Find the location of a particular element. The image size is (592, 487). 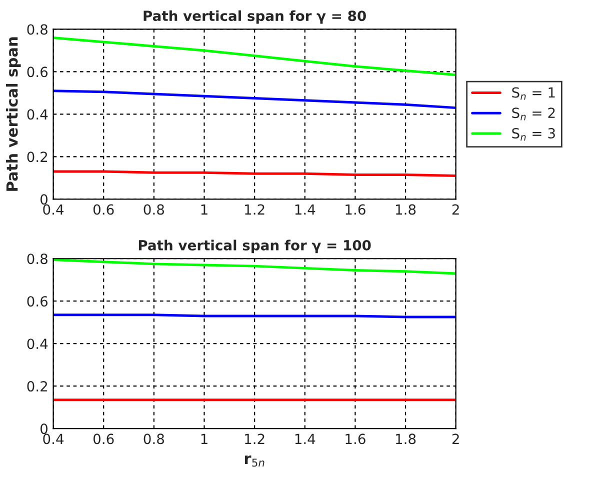

x-axis-title: r$_{5n}$ is located at coordinates (254, 461).